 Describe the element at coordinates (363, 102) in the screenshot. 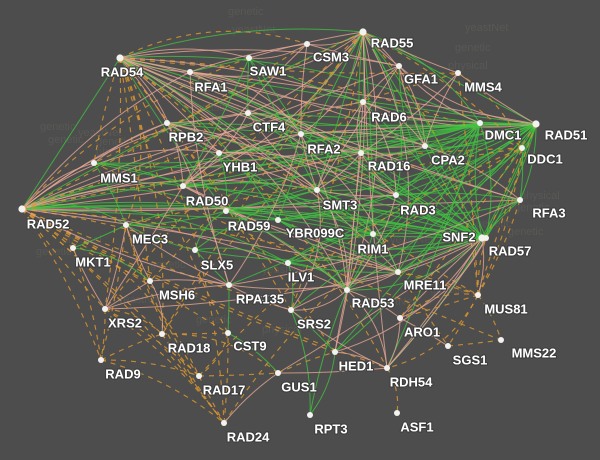

I see `graph-node-rad6` at that location.